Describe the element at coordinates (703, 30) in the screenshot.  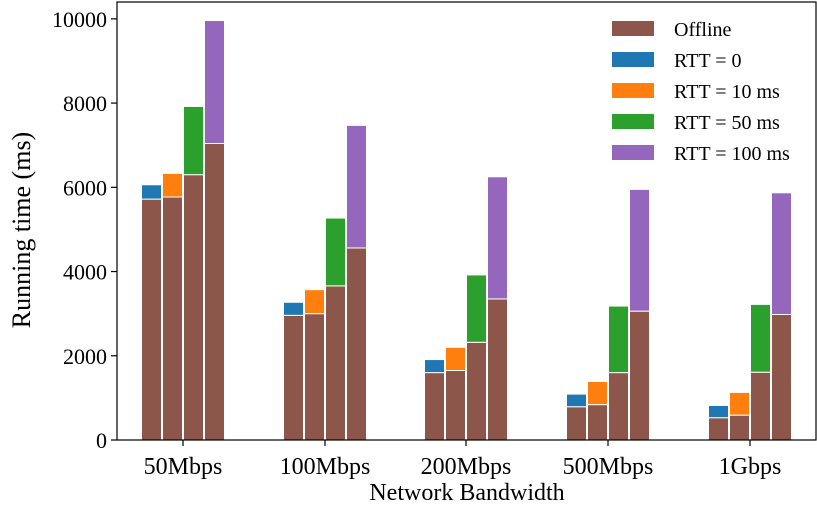
I see `legend-label: Offline` at that location.